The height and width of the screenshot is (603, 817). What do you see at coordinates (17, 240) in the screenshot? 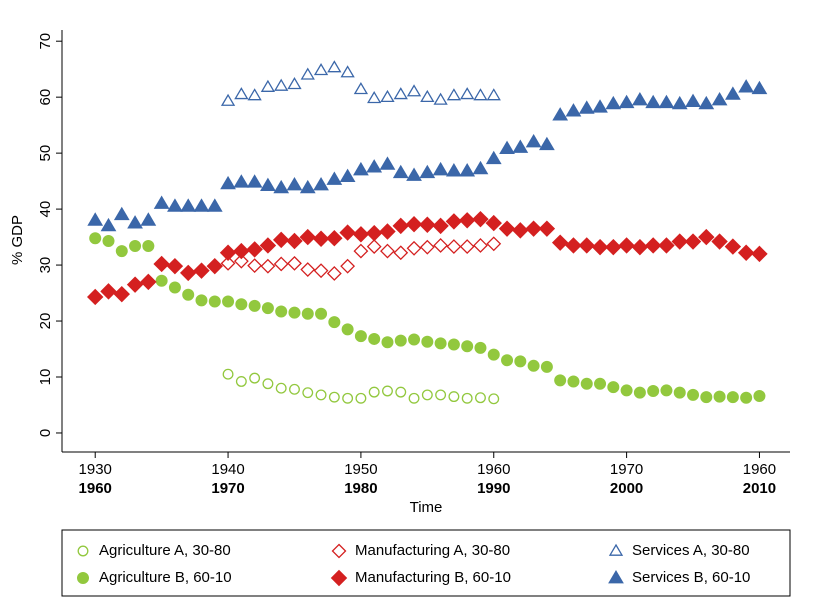
I see `y-axis-label: % GDP` at bounding box center [17, 240].